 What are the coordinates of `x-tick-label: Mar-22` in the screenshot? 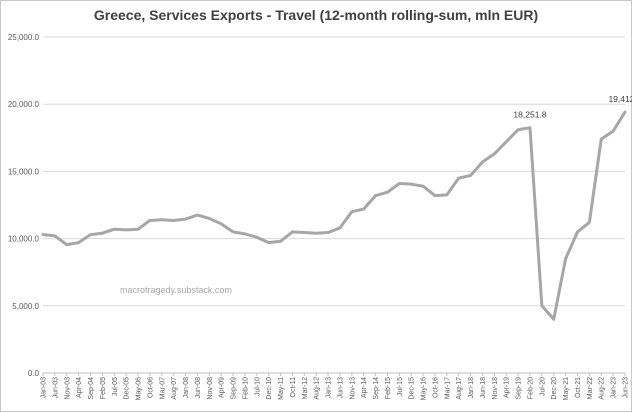 It's located at (590, 388).